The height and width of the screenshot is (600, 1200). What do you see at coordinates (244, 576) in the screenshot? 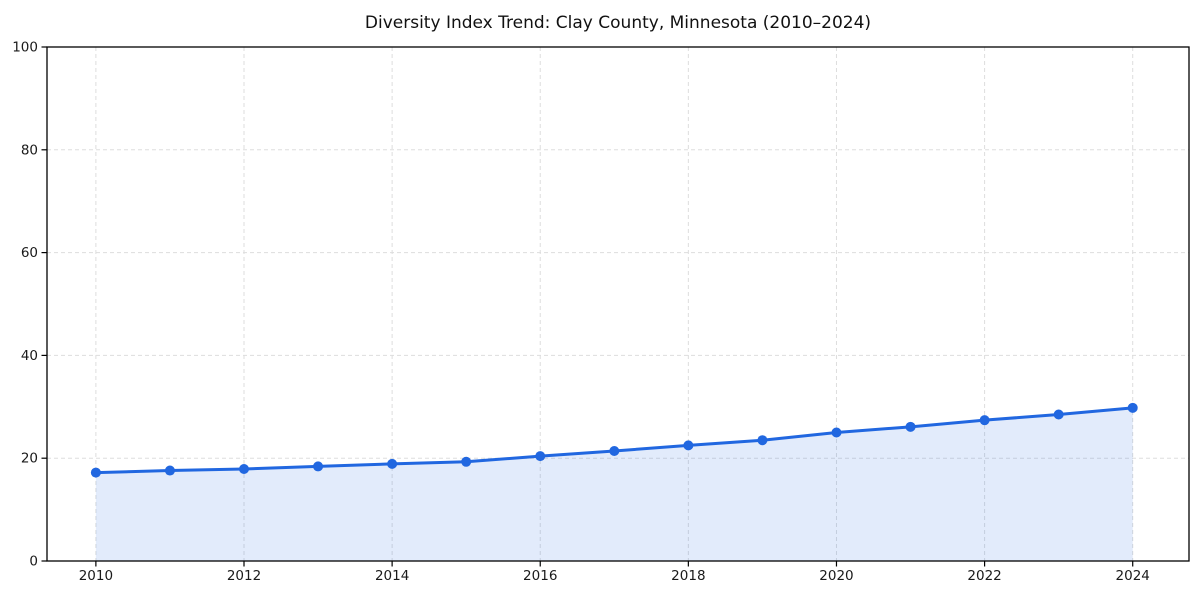
I see `x-tick-label: 2012` at bounding box center [244, 576].